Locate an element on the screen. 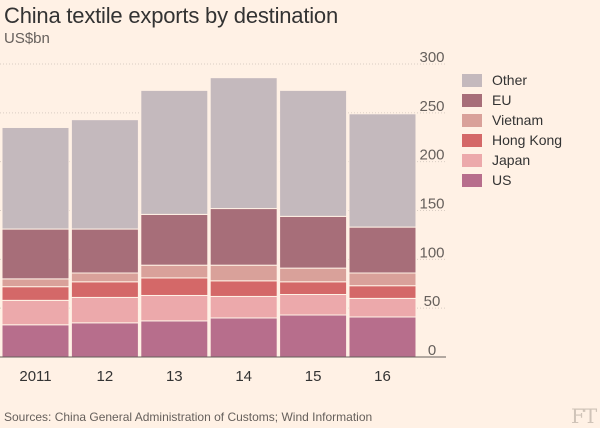 Image resolution: width=600 pixels, height=428 pixels. legend-label: EU is located at coordinates (502, 100).